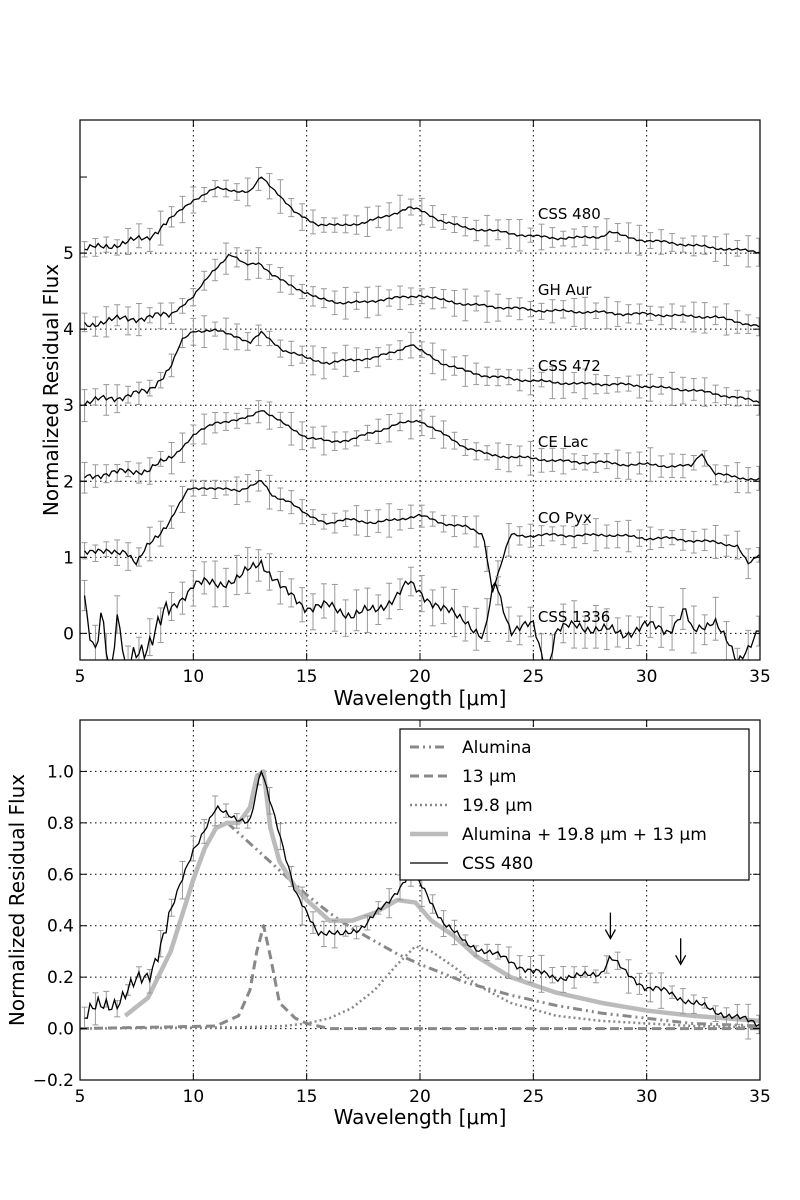 This screenshot has width=800, height=1200. What do you see at coordinates (420, 677) in the screenshot?
I see `top-x-tick-label: 20` at bounding box center [420, 677].